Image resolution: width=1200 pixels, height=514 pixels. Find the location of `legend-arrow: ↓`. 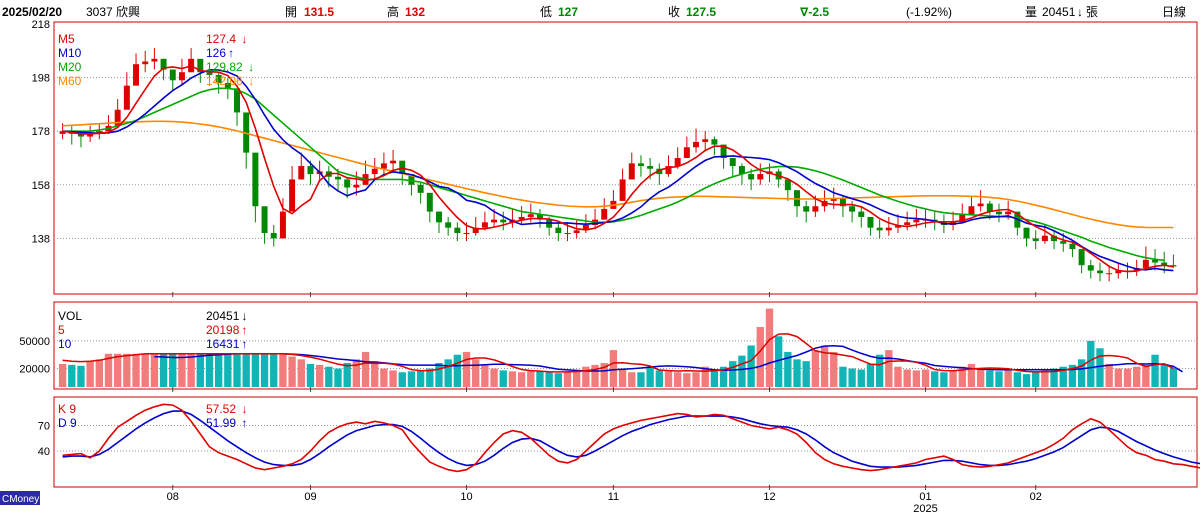

legend-arrow: ↓ is located at coordinates (245, 316).